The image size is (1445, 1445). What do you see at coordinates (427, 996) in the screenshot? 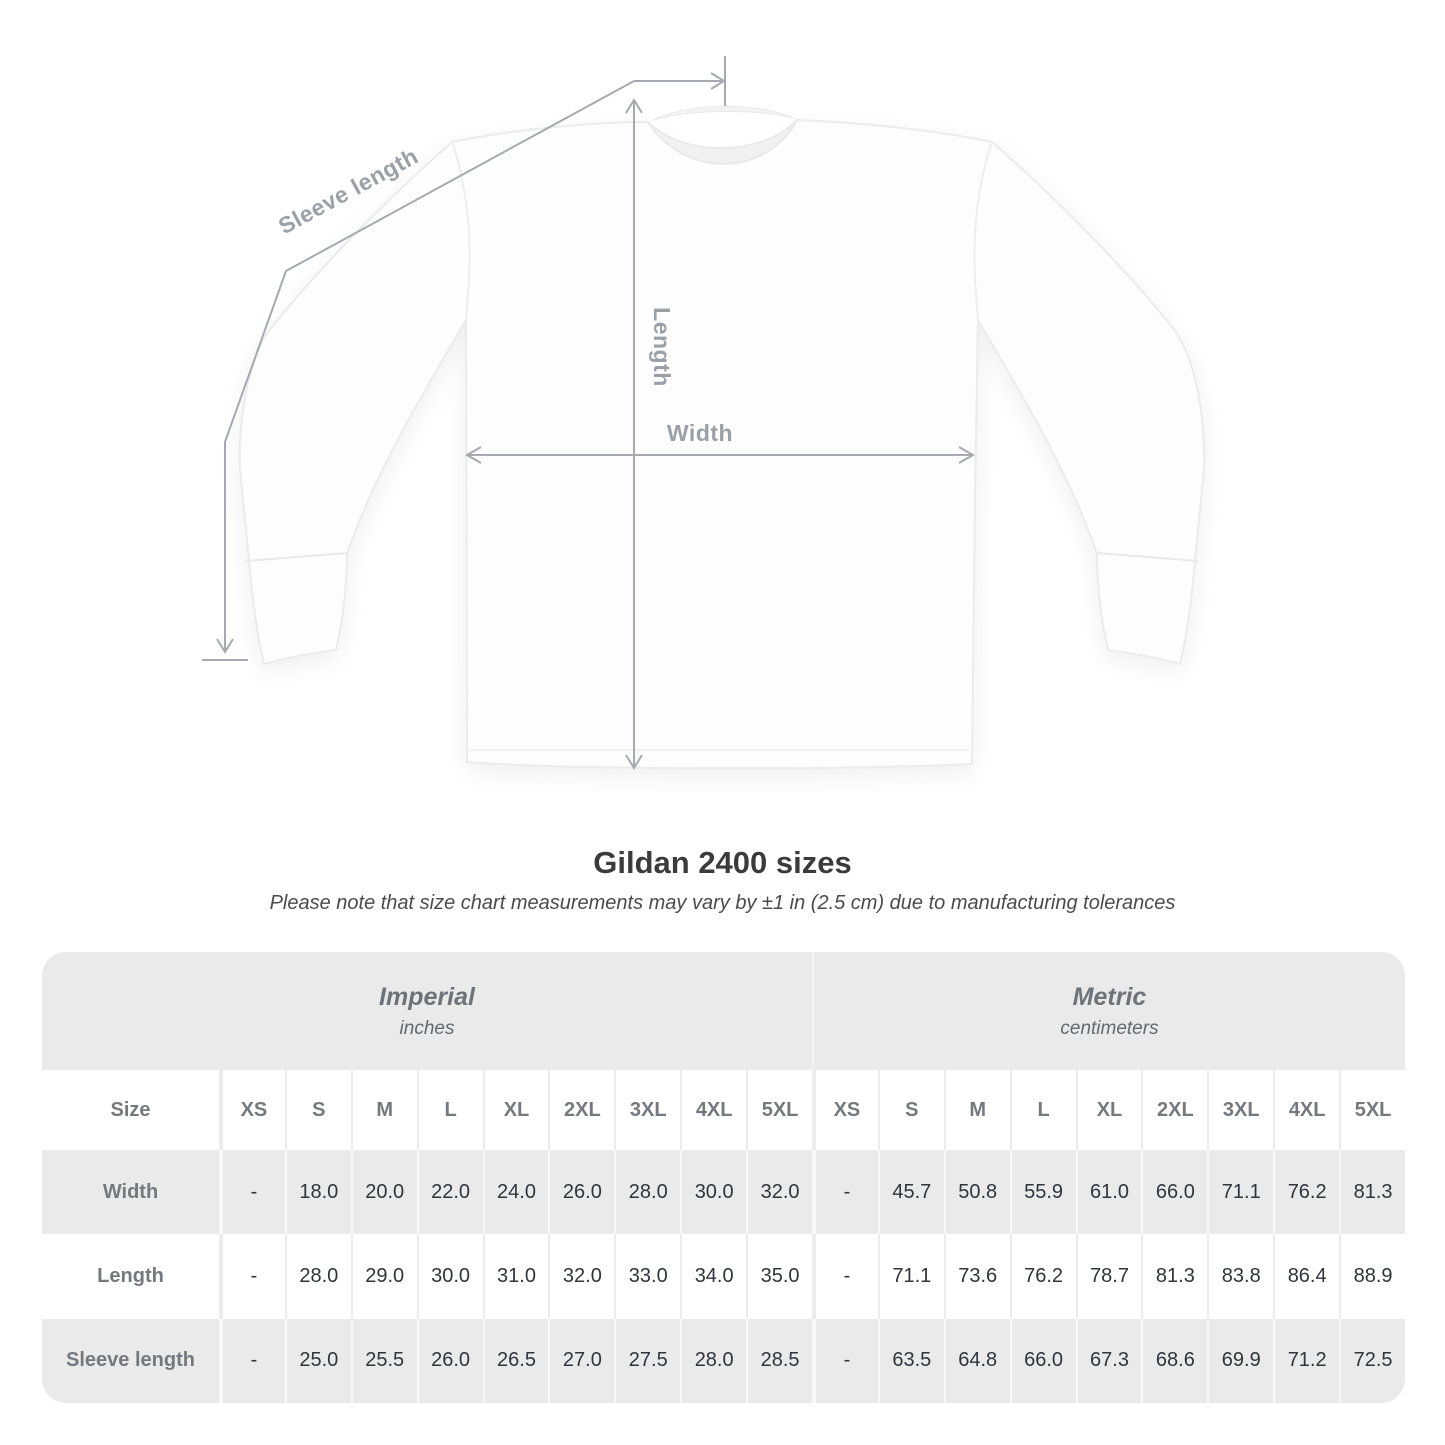
I see `group-title: Imperial` at bounding box center [427, 996].